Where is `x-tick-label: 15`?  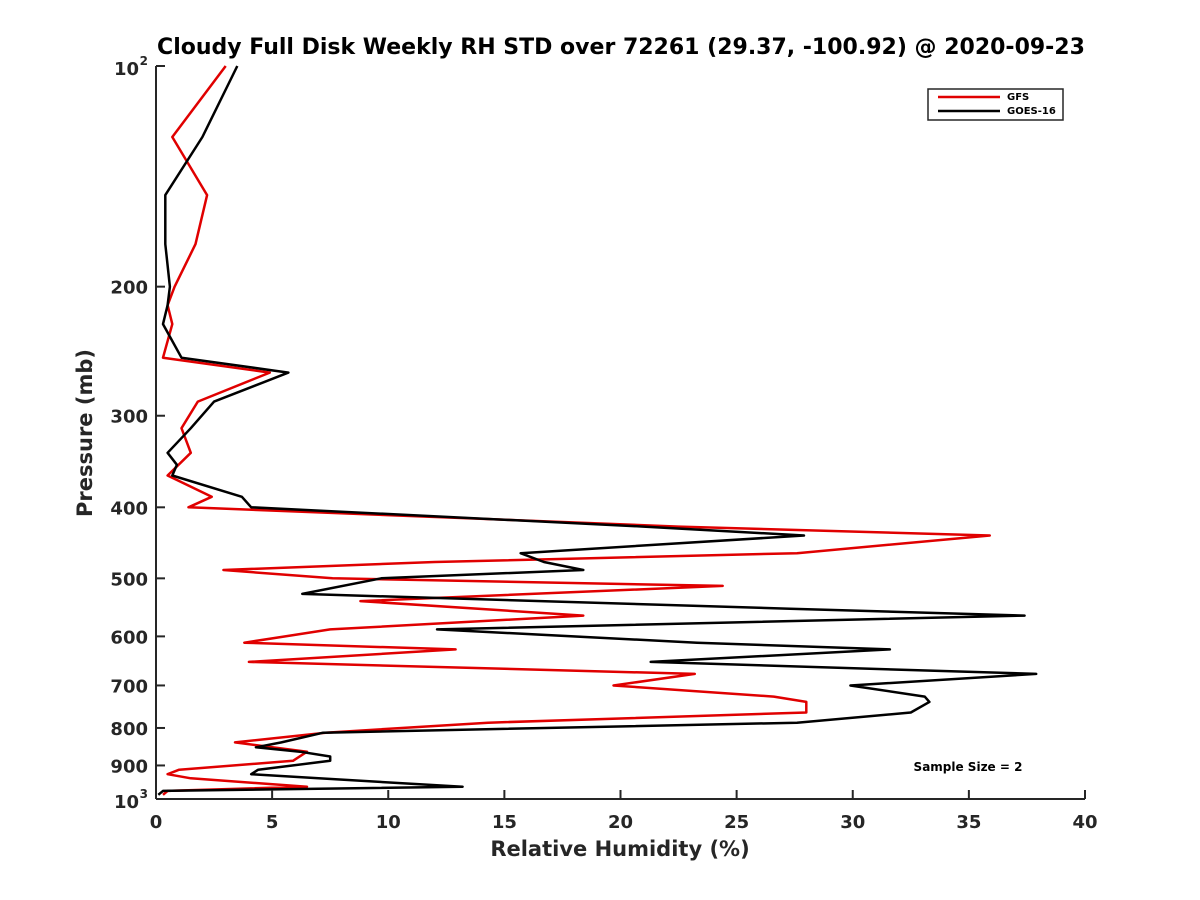 x-tick-label: 15 is located at coordinates (504, 822).